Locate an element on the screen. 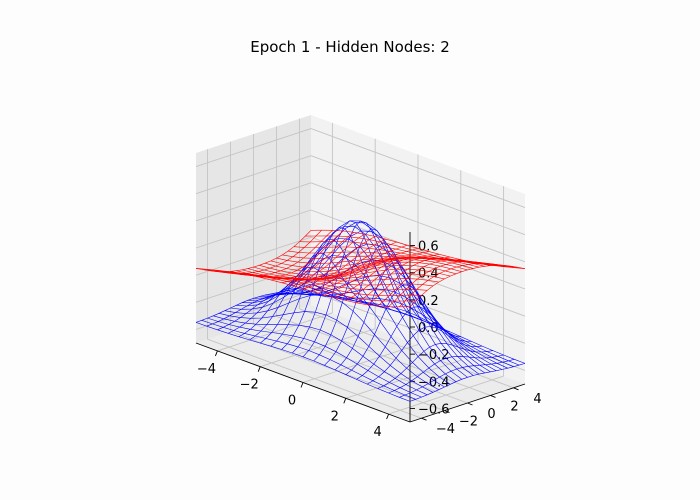  y-tick-label: −4 is located at coordinates (445, 429).